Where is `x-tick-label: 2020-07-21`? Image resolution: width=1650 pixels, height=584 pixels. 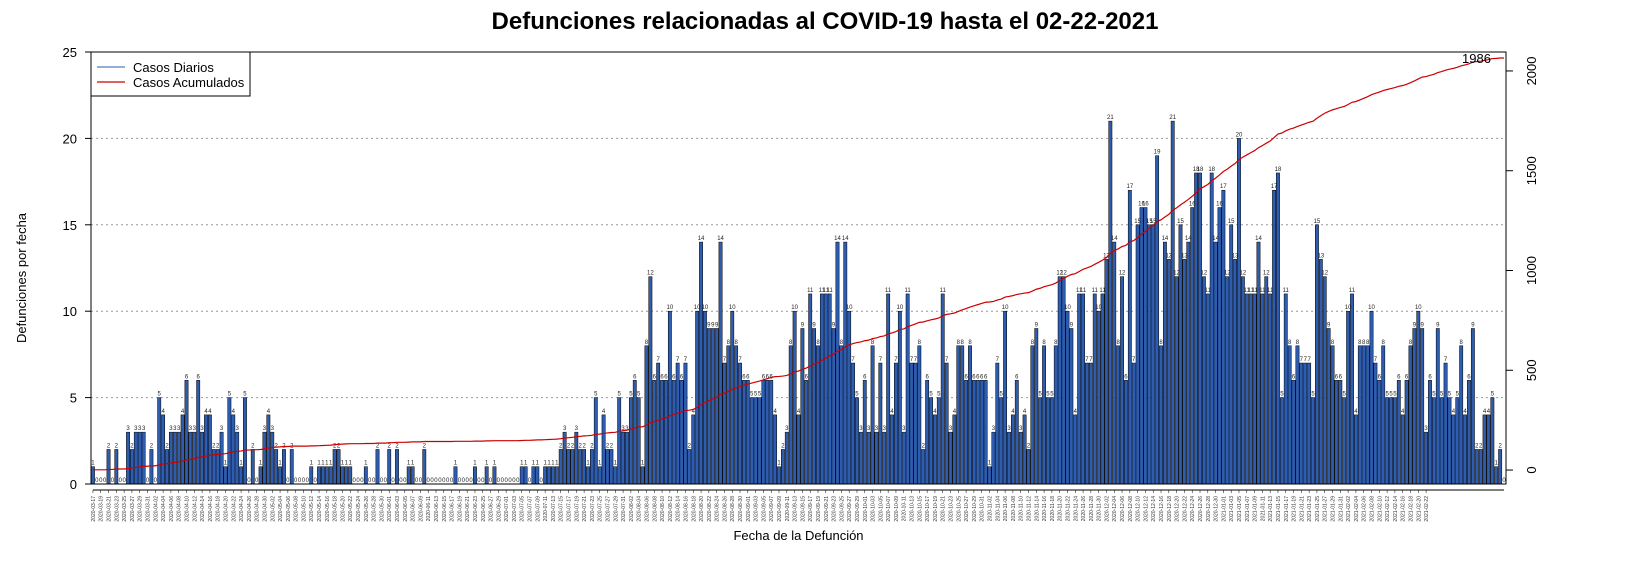
x-tick-label: 2020-07-21 is located at coordinates (585, 509).